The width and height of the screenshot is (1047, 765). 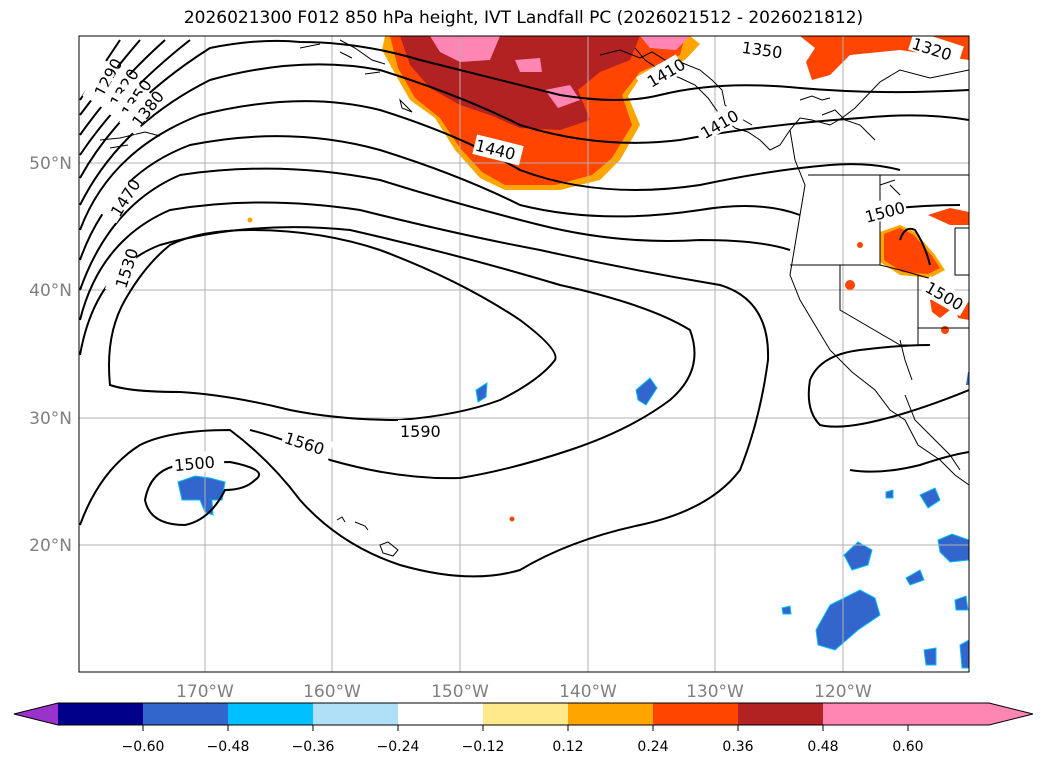 What do you see at coordinates (50, 355) in the screenshot?
I see `latitude-labels: 50°N 40°N 30°N 20°N` at bounding box center [50, 355].